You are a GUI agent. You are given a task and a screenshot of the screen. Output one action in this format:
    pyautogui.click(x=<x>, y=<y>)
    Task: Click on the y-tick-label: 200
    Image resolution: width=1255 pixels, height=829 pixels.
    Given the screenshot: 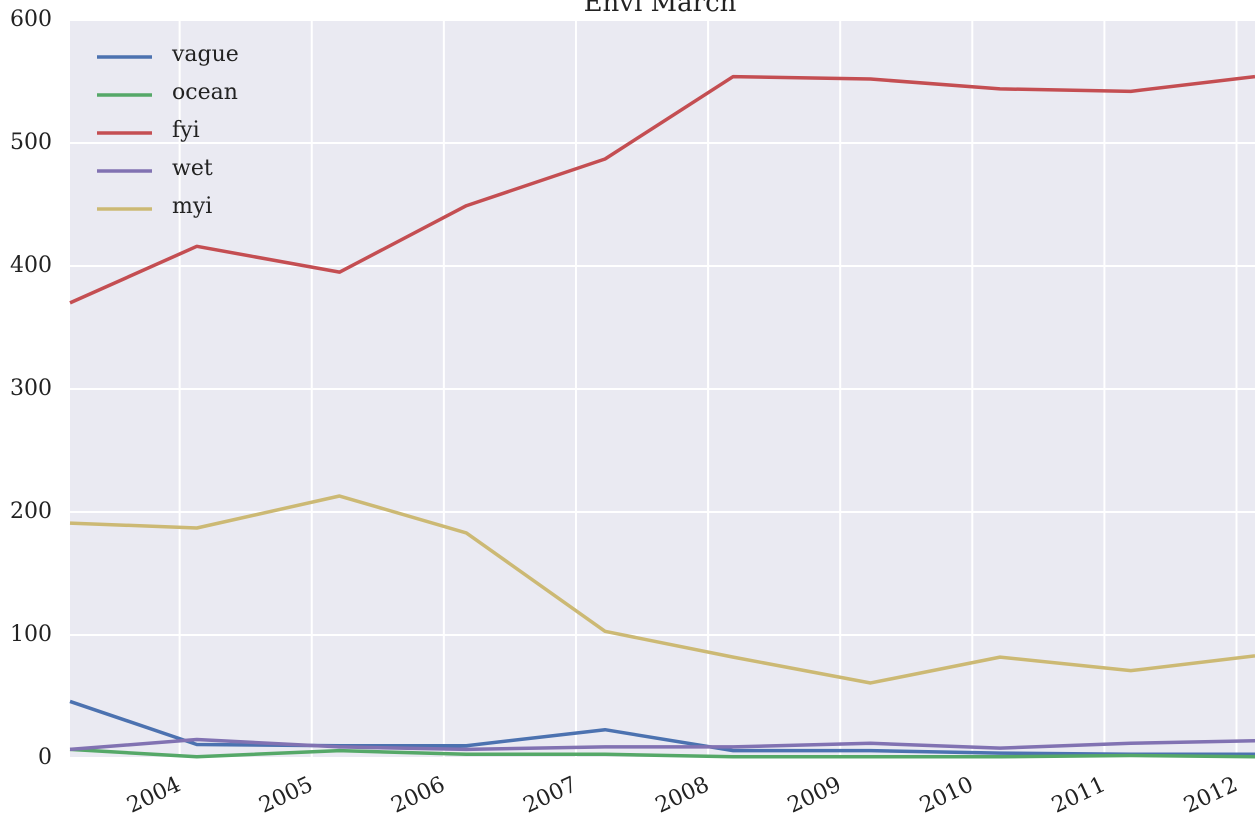 What is the action you would take?
    pyautogui.click(x=31, y=511)
    